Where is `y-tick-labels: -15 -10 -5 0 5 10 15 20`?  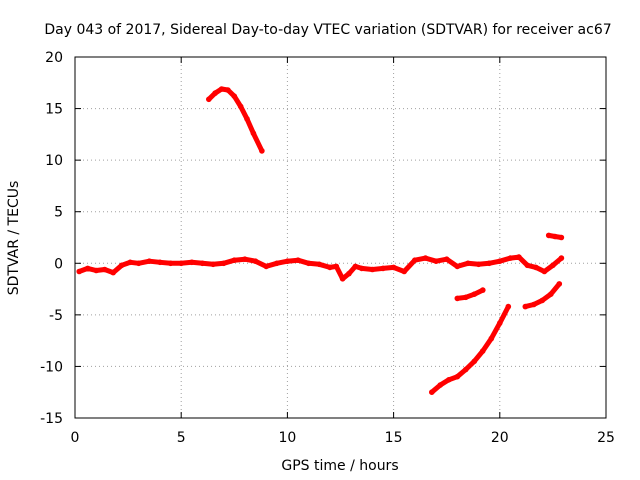
y-tick-labels: -15 -10 -5 0 5 10 15 20 is located at coordinates (51, 238).